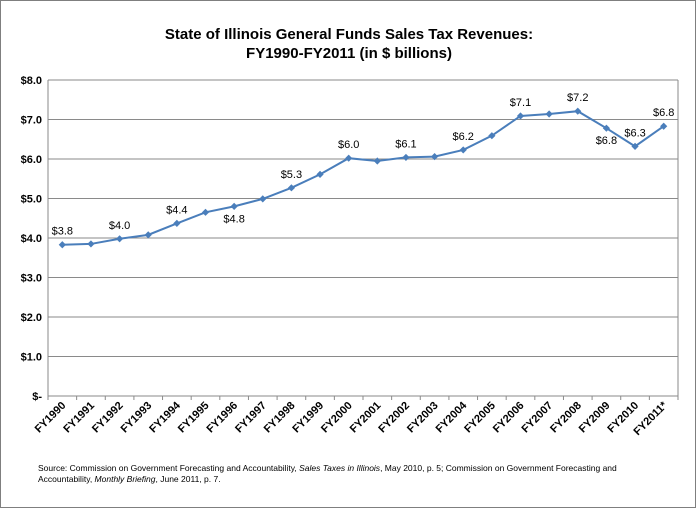 This screenshot has height=508, width=696. What do you see at coordinates (348, 145) in the screenshot?
I see `data-label: $6.0` at bounding box center [348, 145].